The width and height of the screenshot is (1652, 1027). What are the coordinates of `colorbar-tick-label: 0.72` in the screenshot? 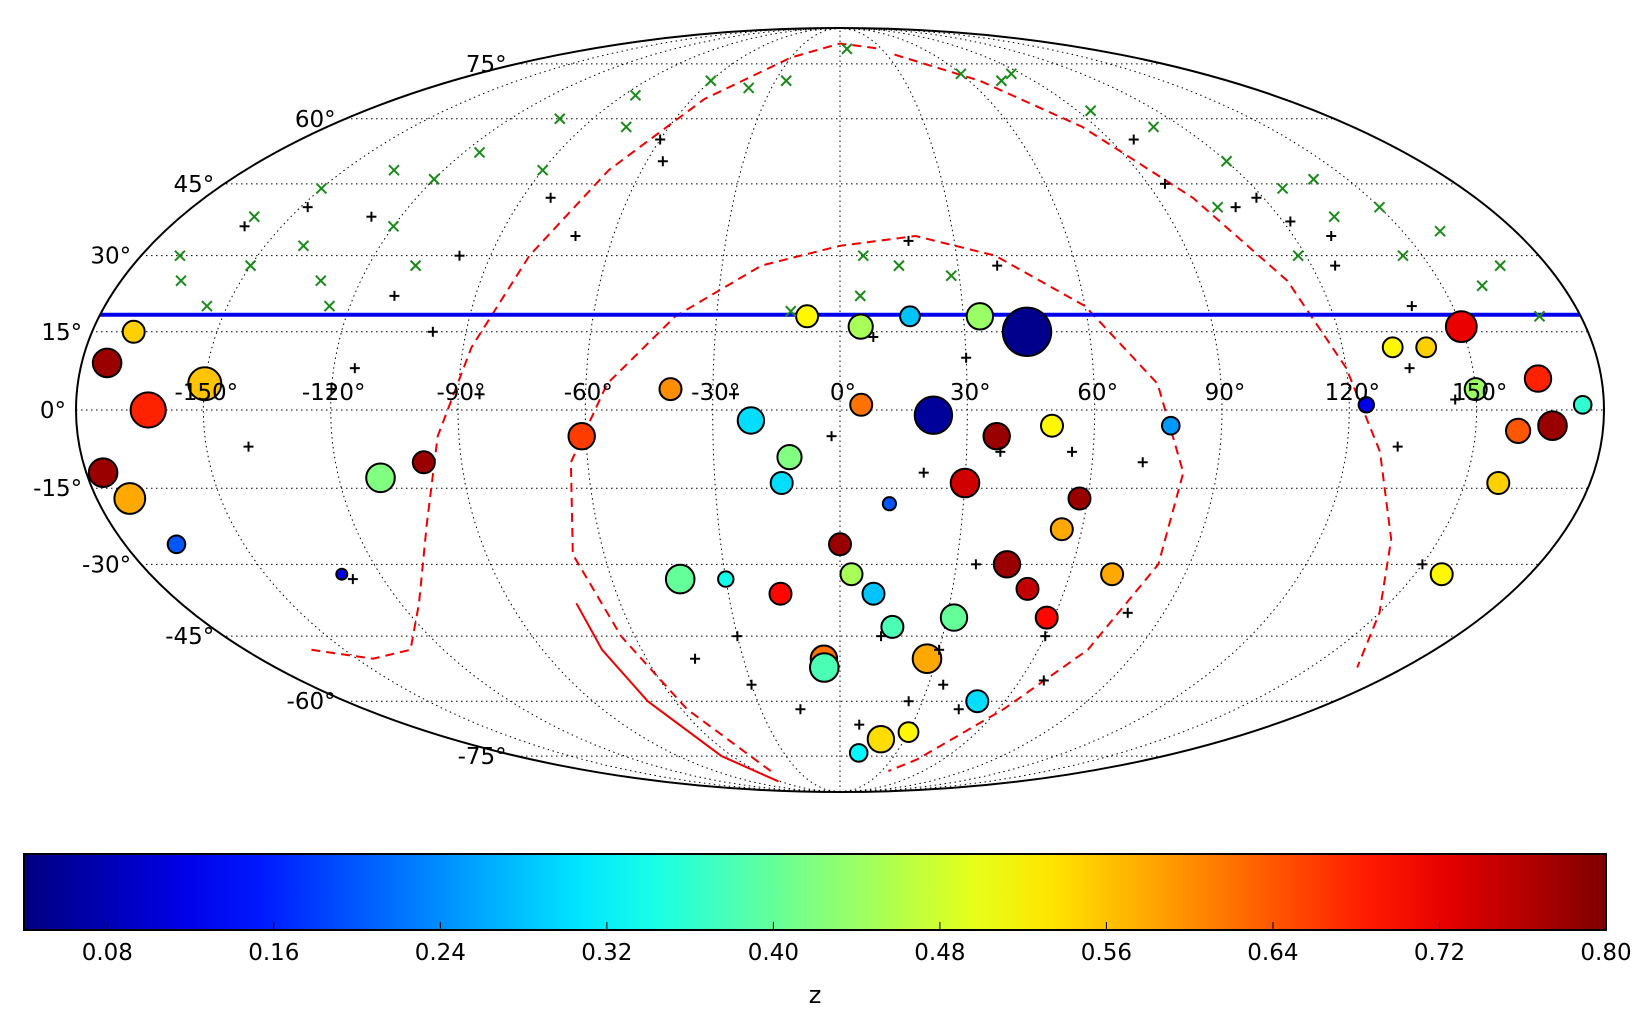 It's located at (1439, 953).